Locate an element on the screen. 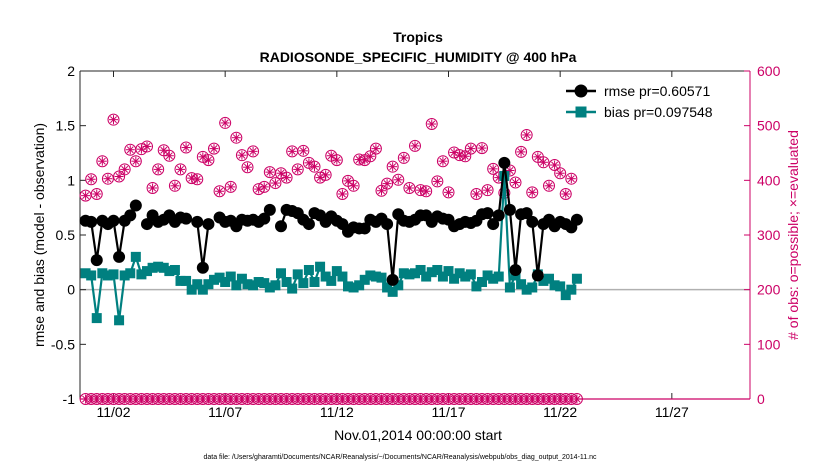 Image resolution: width=830 pixels, height=470 pixels. y-axis-label: rmse and bias (model - observation) is located at coordinates (39, 235).